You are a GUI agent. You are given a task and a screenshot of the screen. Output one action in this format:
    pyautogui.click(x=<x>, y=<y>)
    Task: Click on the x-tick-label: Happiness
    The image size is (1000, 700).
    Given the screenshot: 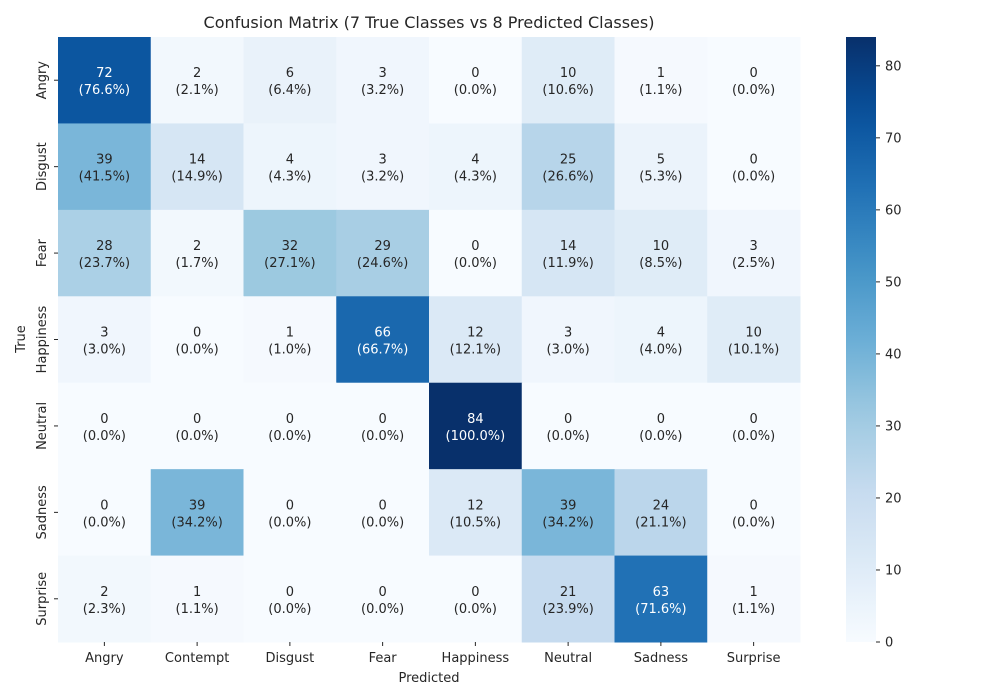 What is the action you would take?
    pyautogui.click(x=476, y=658)
    